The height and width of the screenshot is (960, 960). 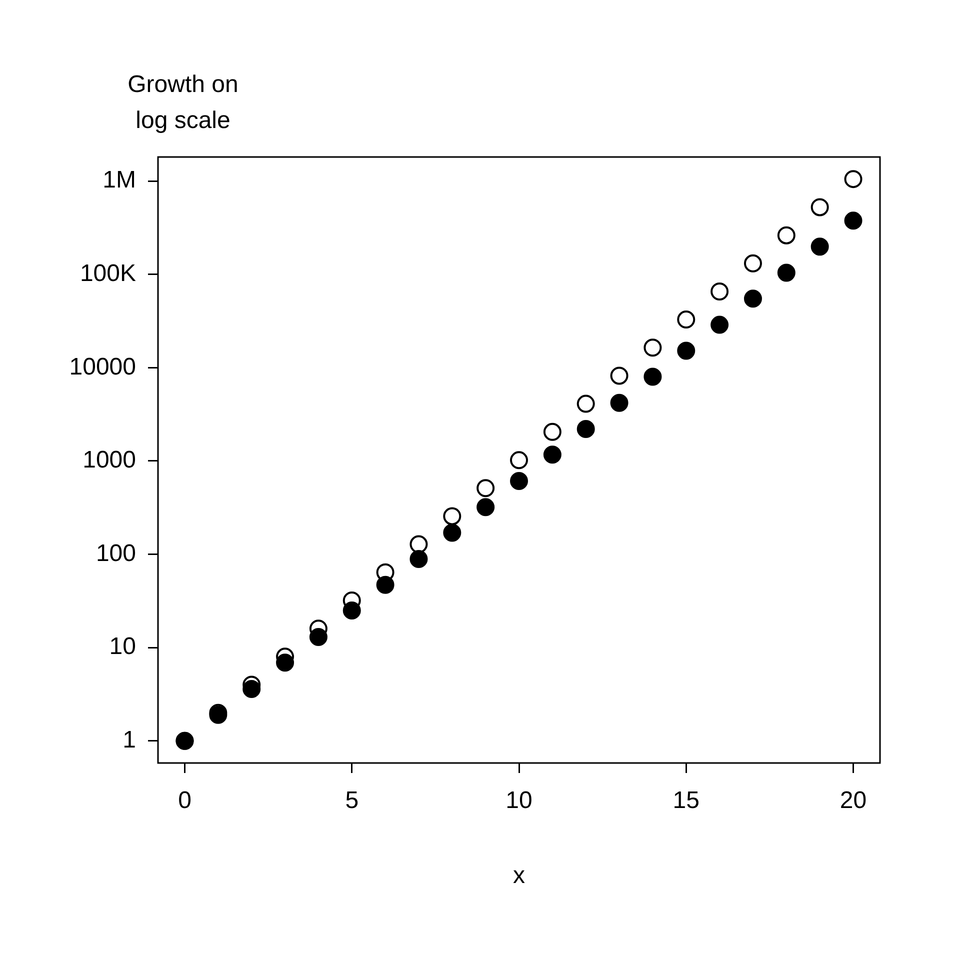 I want to click on x-tick-label: 15, so click(x=686, y=800).